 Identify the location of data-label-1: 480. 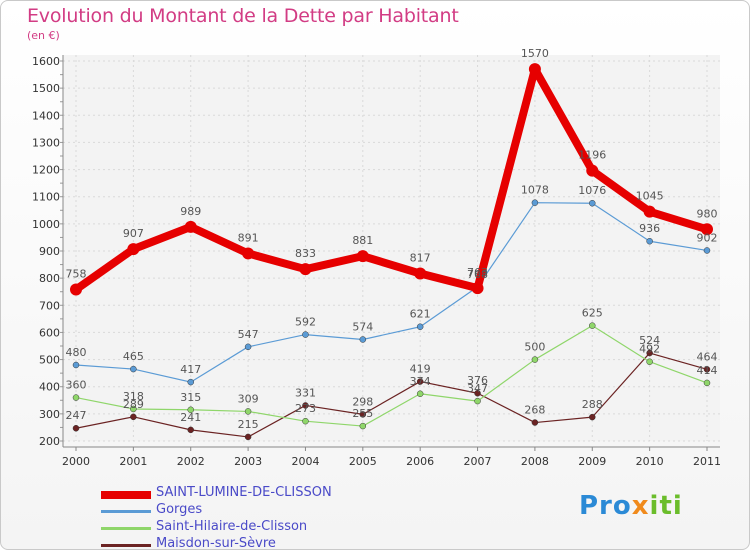
(76, 352).